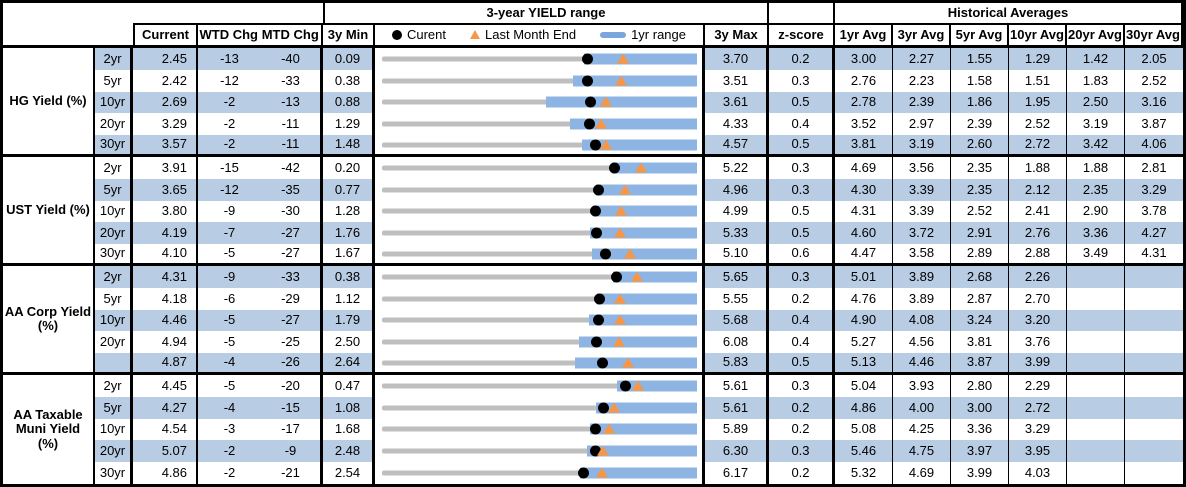  I want to click on cell-current: 4.31, so click(165, 276).